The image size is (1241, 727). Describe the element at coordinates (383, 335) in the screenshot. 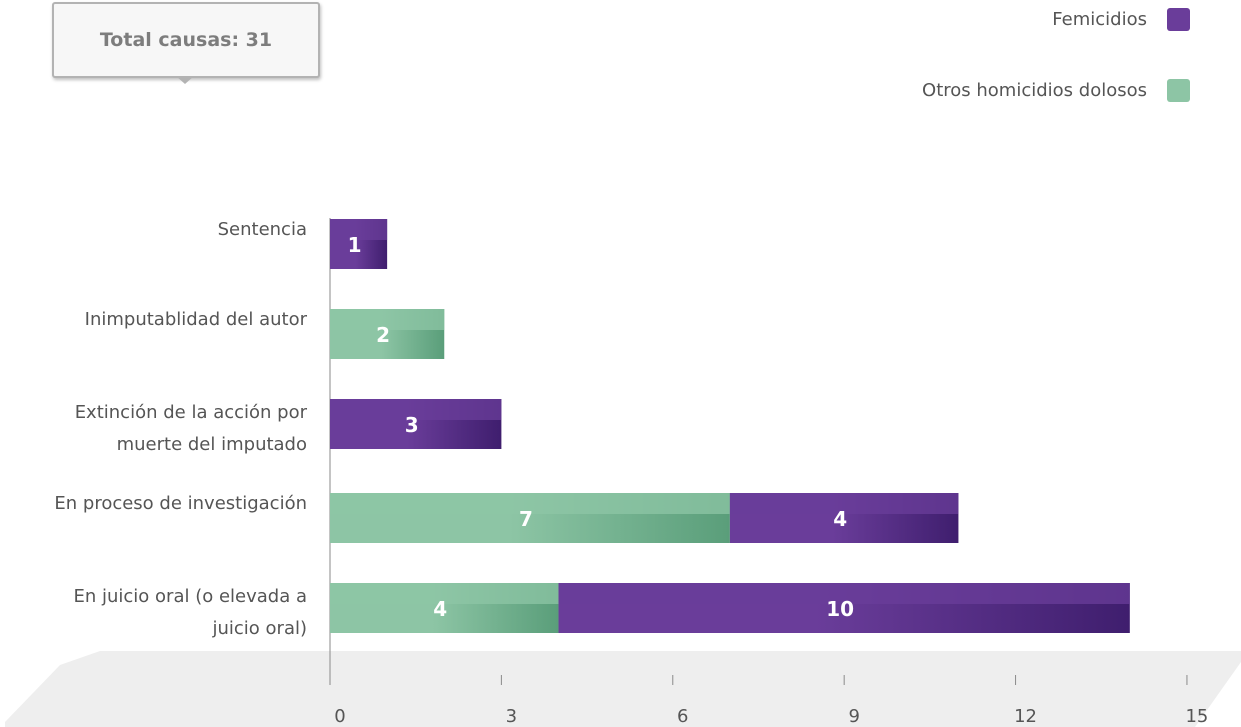

I see `bar-value-label: 2` at that location.